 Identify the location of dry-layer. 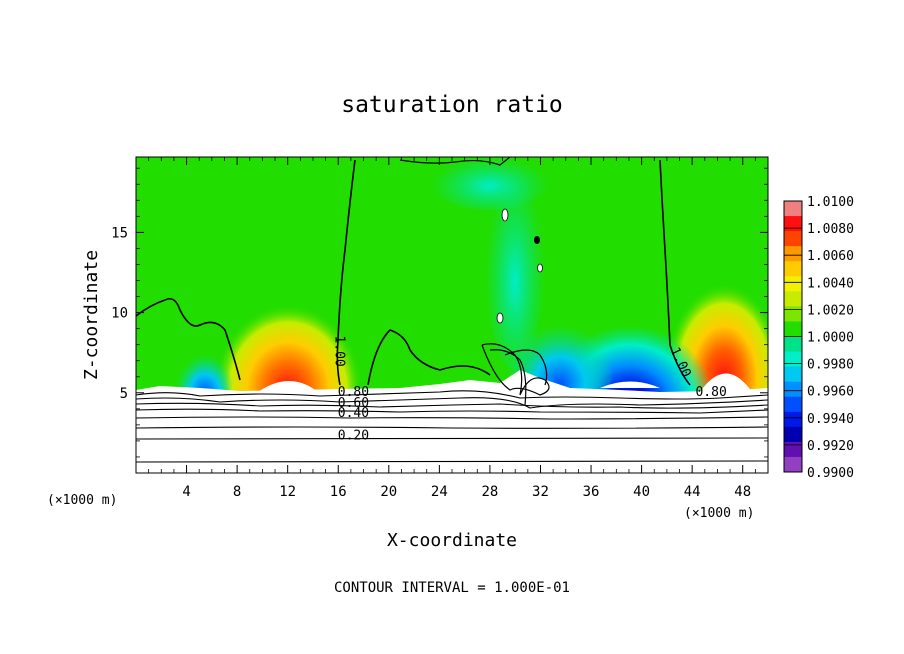
(452, 421).